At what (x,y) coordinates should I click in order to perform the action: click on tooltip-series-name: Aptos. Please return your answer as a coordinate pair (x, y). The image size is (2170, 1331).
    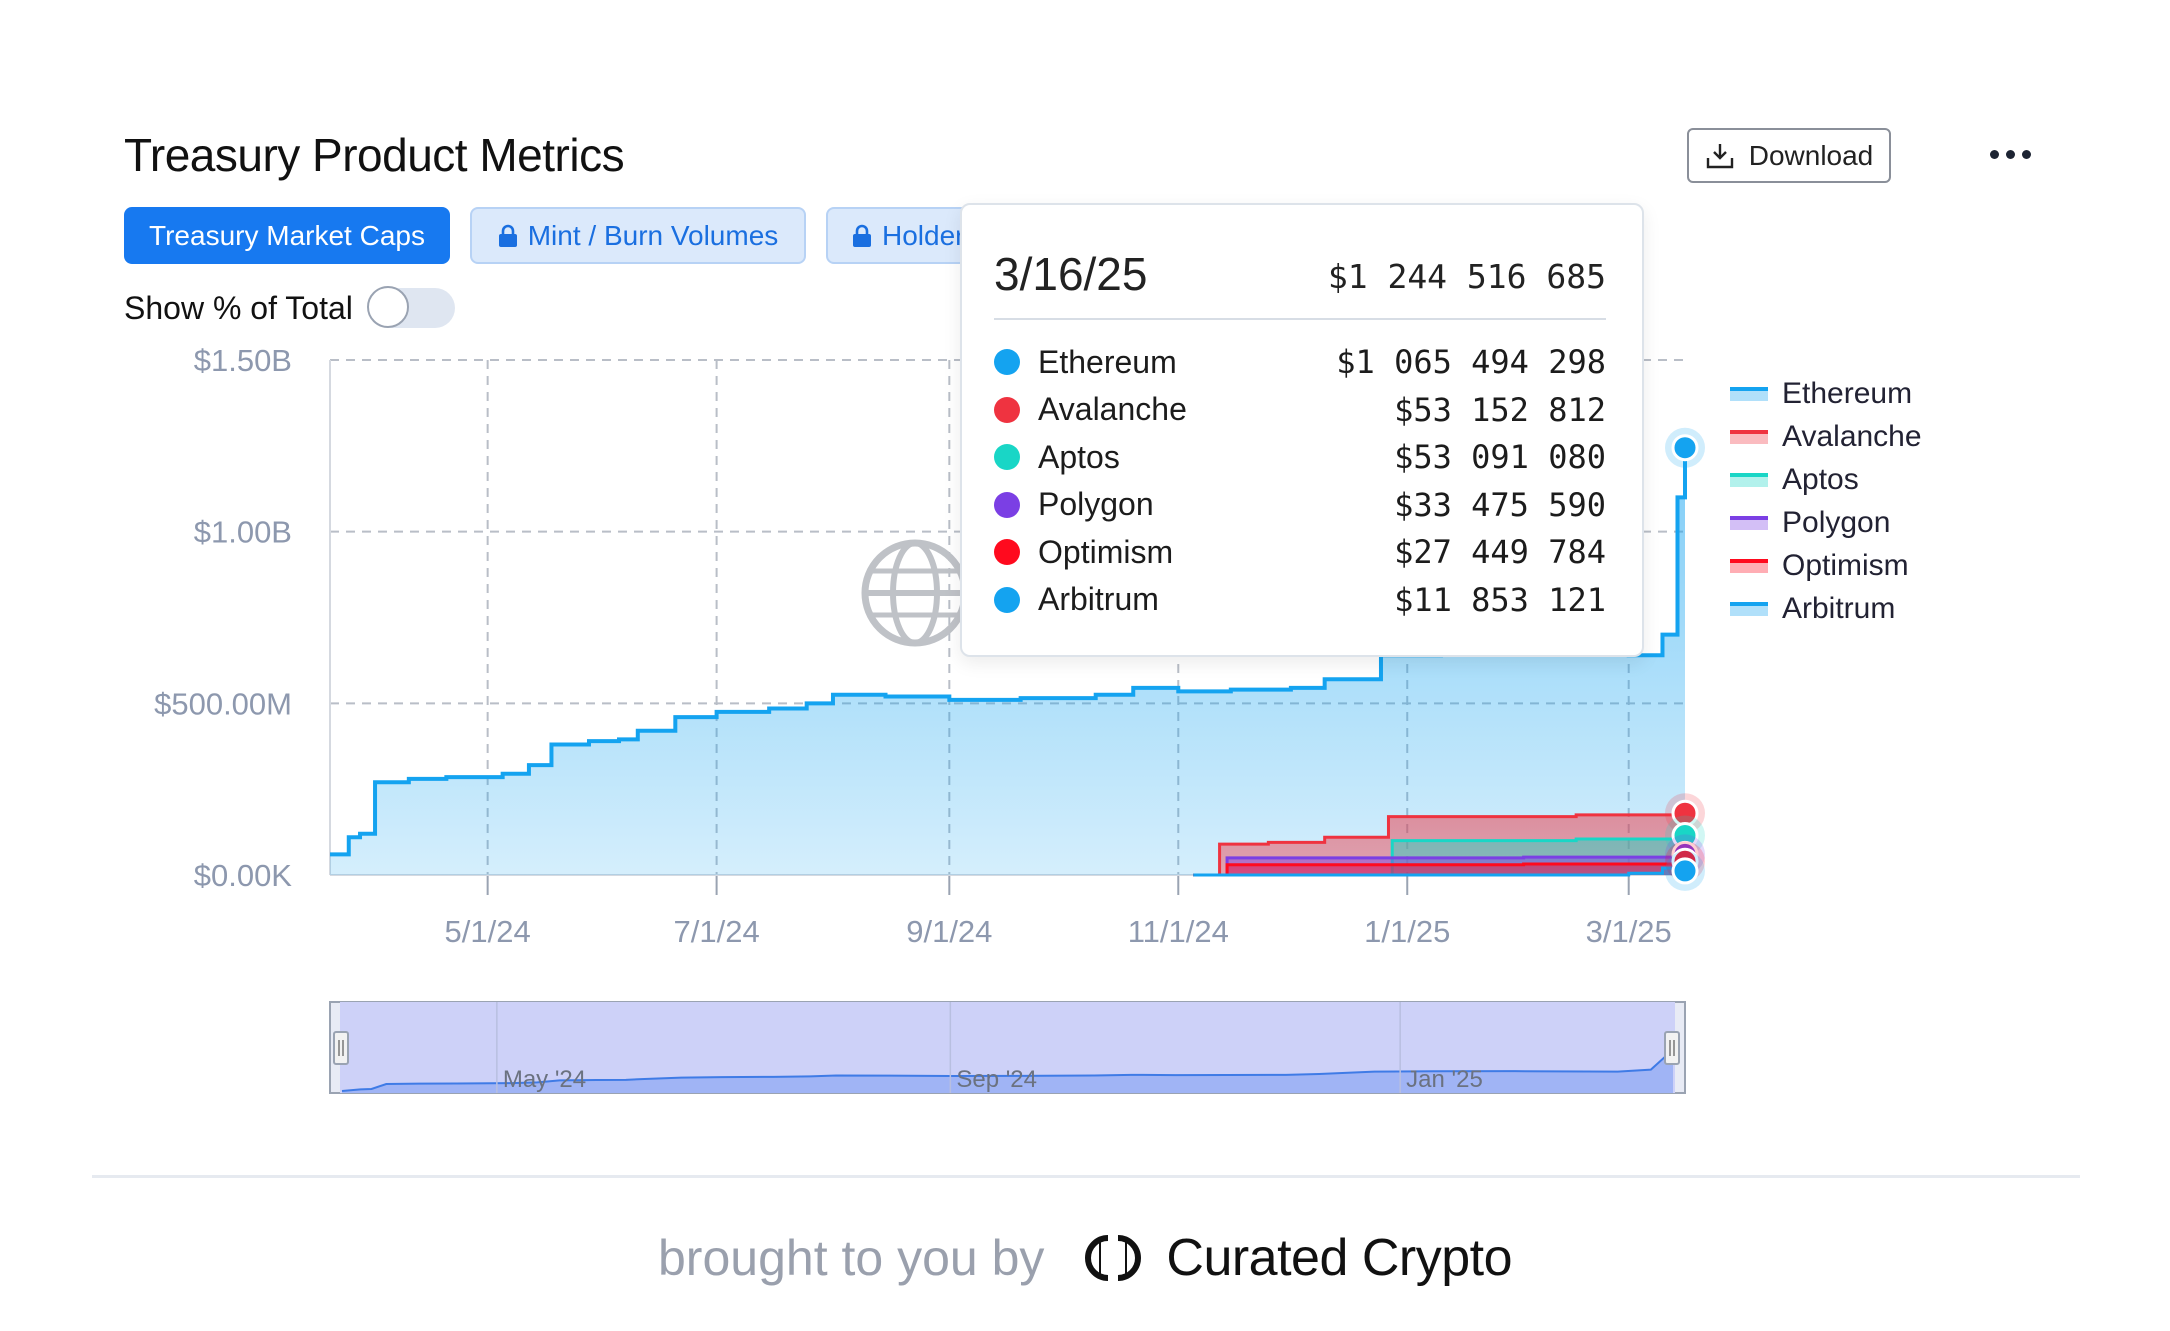
    Looking at the image, I should click on (1079, 456).